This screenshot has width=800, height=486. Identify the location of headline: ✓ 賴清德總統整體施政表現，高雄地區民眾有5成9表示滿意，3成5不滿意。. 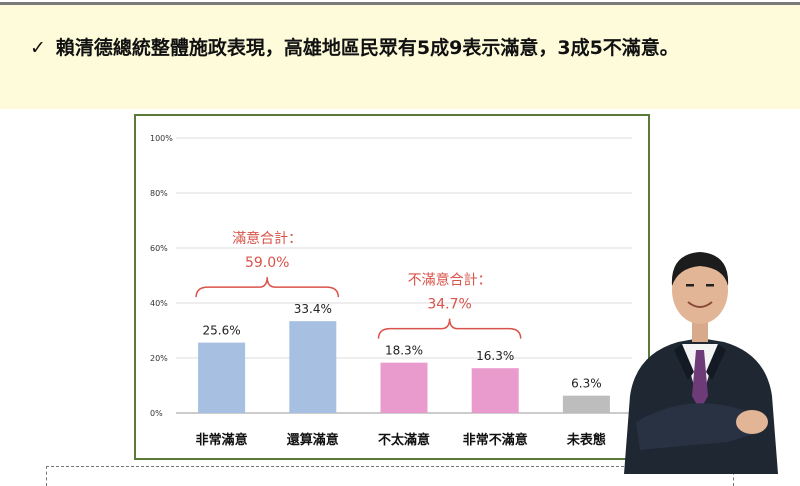
(410, 48).